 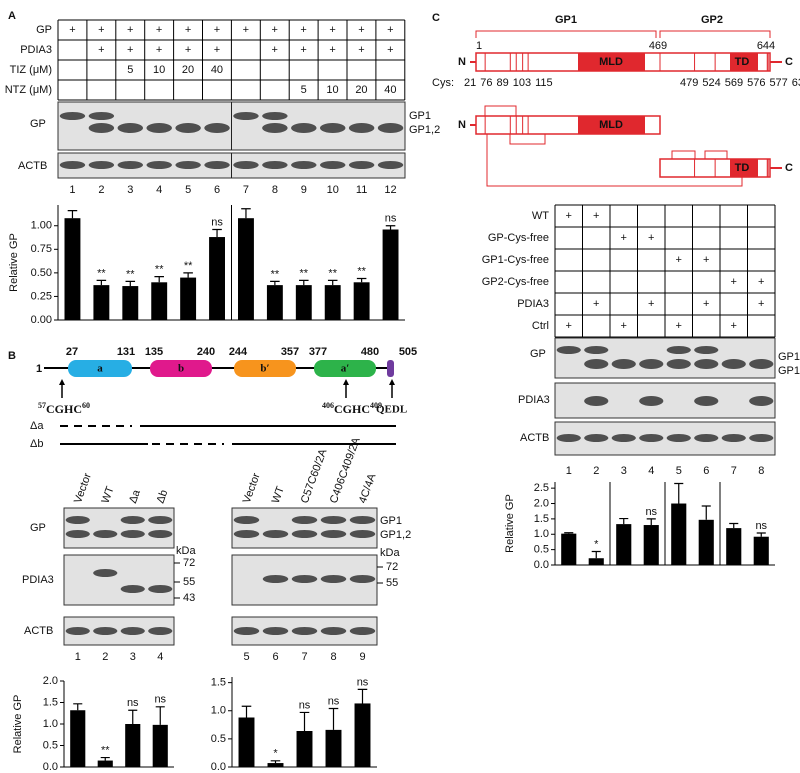 I want to click on cysteine-label: Cys:, so click(x=443, y=83).